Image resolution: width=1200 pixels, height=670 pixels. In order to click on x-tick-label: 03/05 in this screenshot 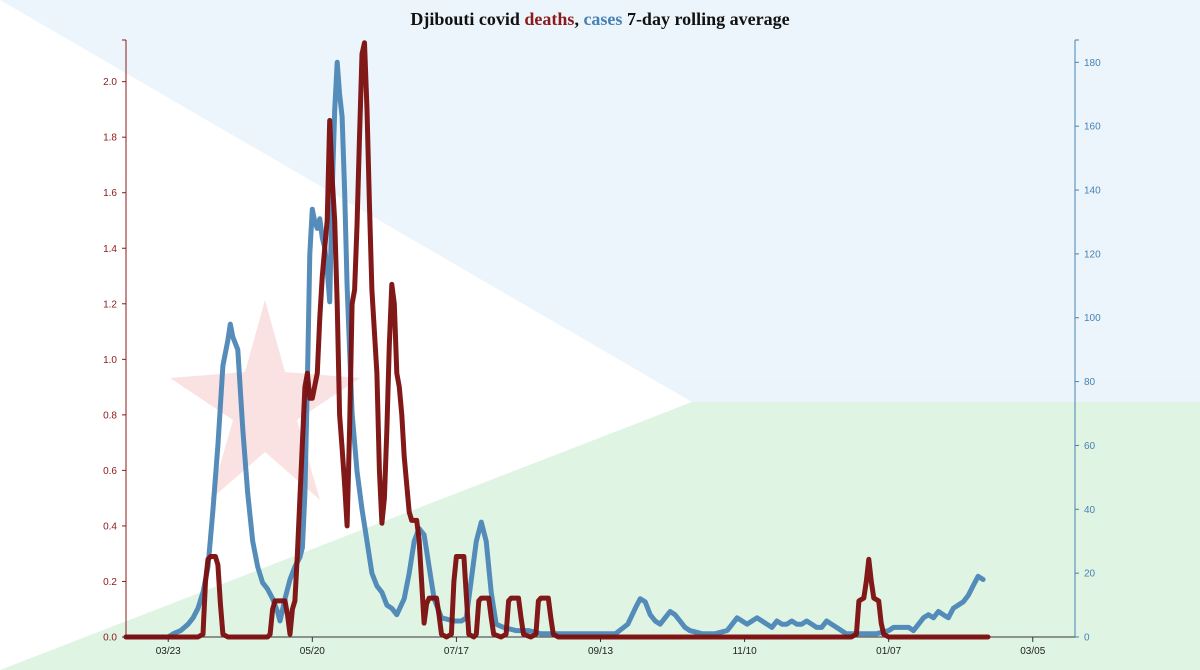, I will do `click(1032, 651)`.